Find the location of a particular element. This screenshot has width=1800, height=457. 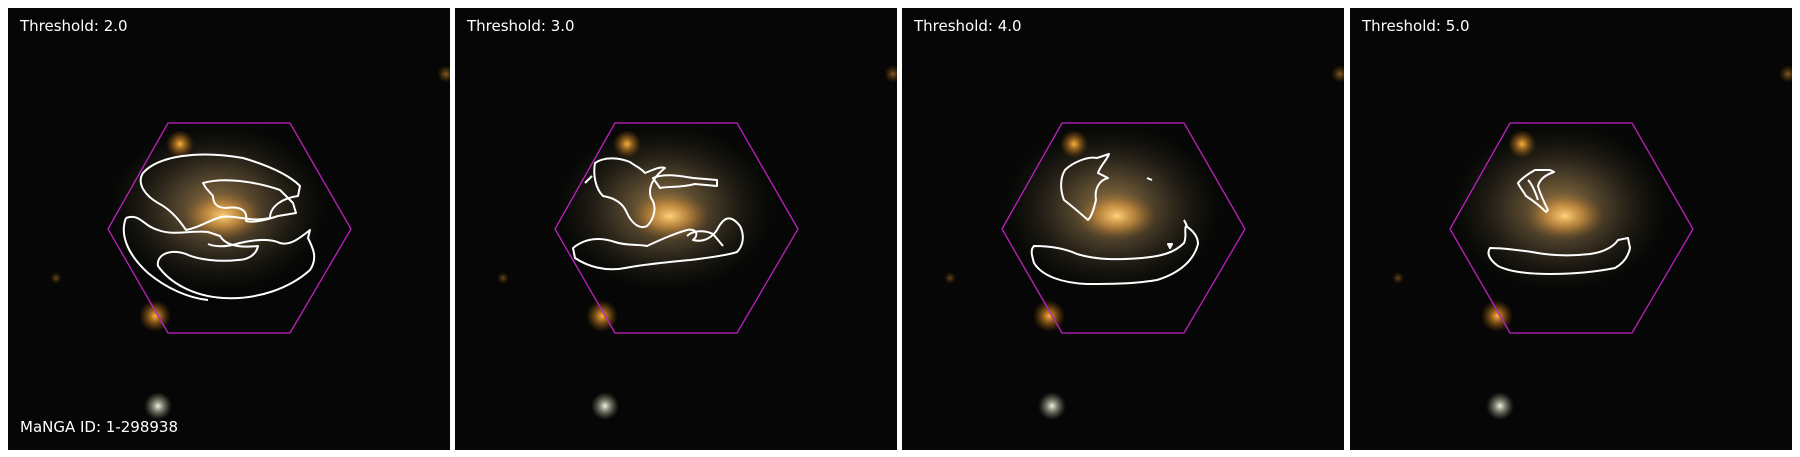

threshold-label: Threshold: 3.0 is located at coordinates (521, 26).